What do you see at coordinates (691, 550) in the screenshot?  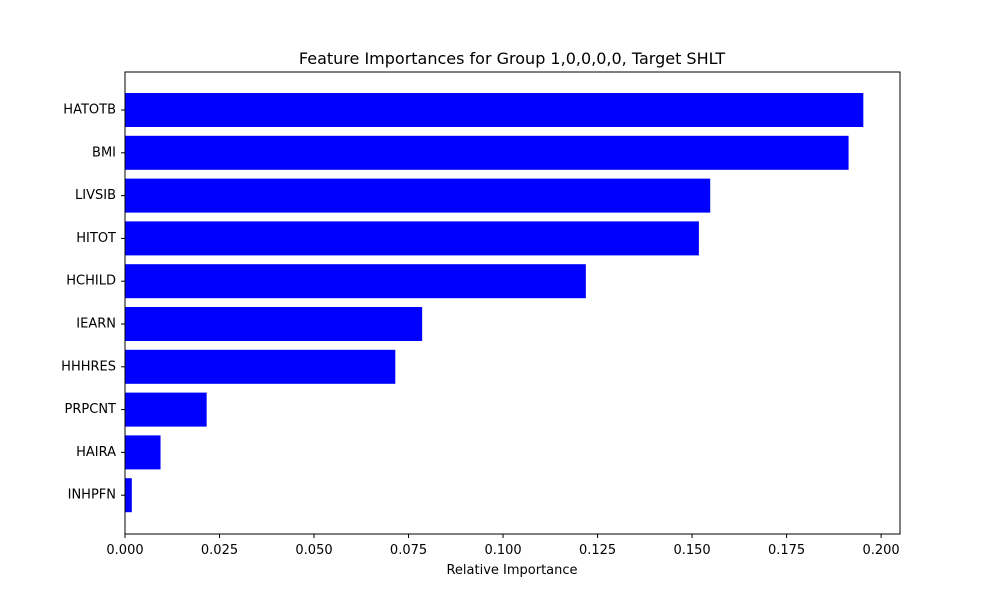 I see `x-tick-label: 0.150` at bounding box center [691, 550].